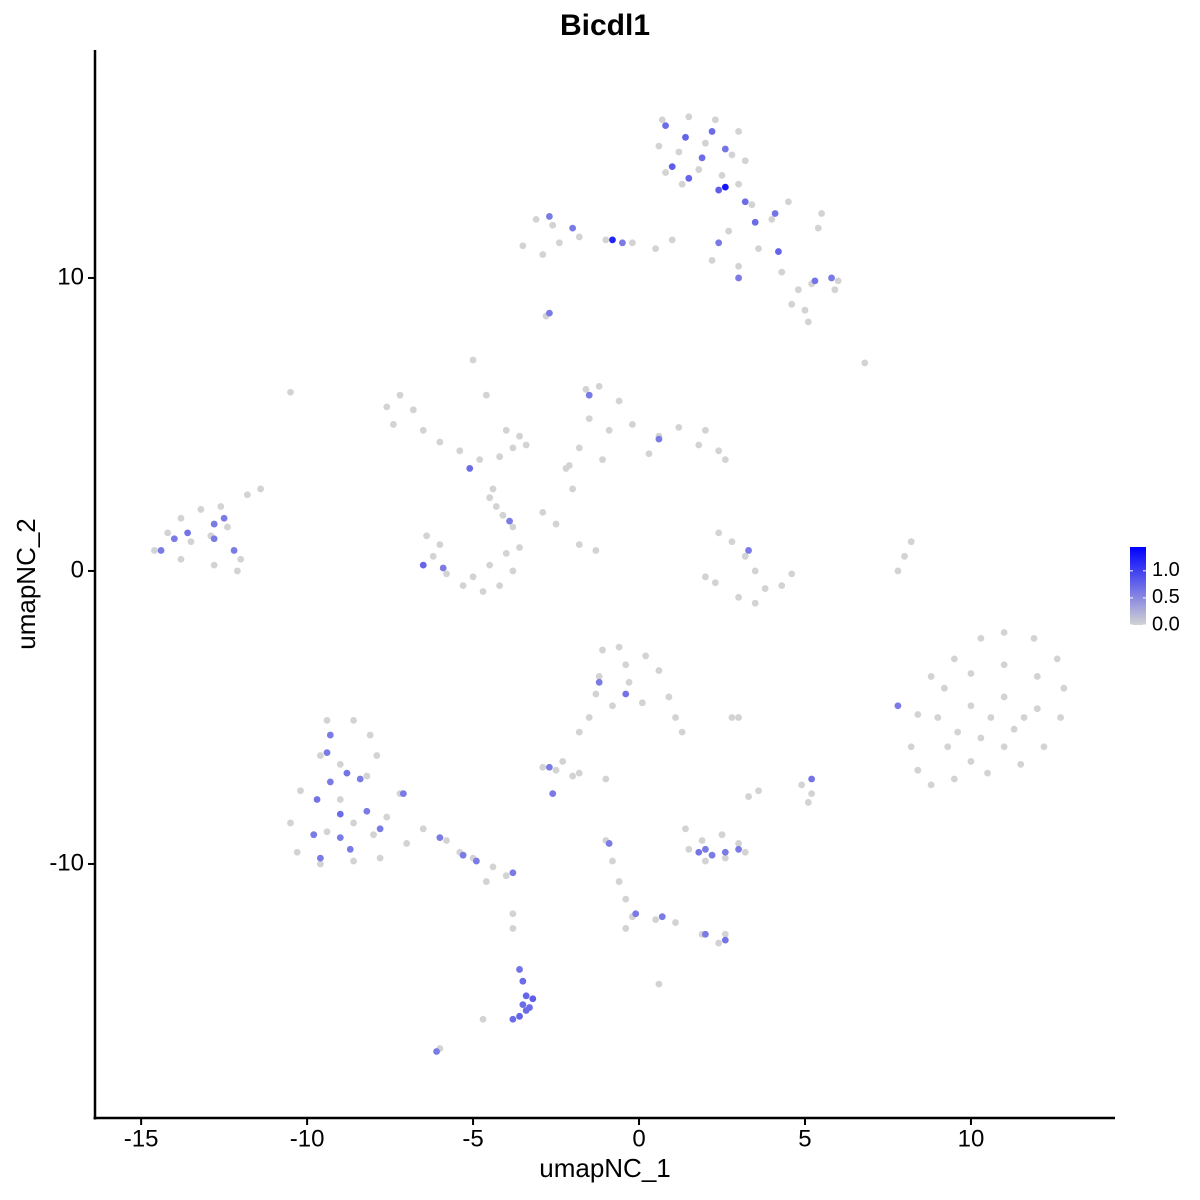 The image size is (1200, 1200). What do you see at coordinates (77, 569) in the screenshot?
I see `y-tick-label: 0` at bounding box center [77, 569].